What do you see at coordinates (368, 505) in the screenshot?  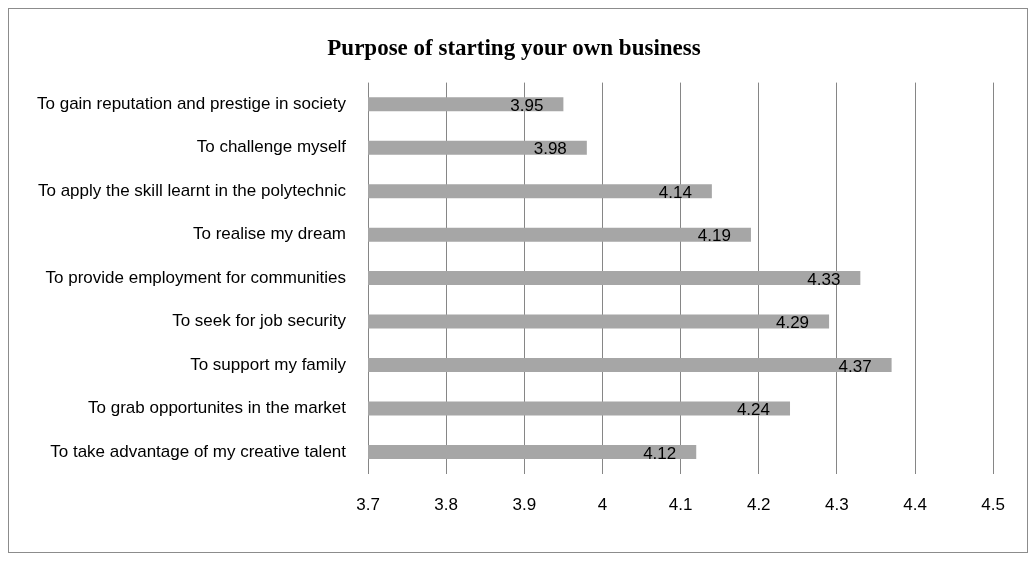 I see `x-tick-label: 3.7` at bounding box center [368, 505].